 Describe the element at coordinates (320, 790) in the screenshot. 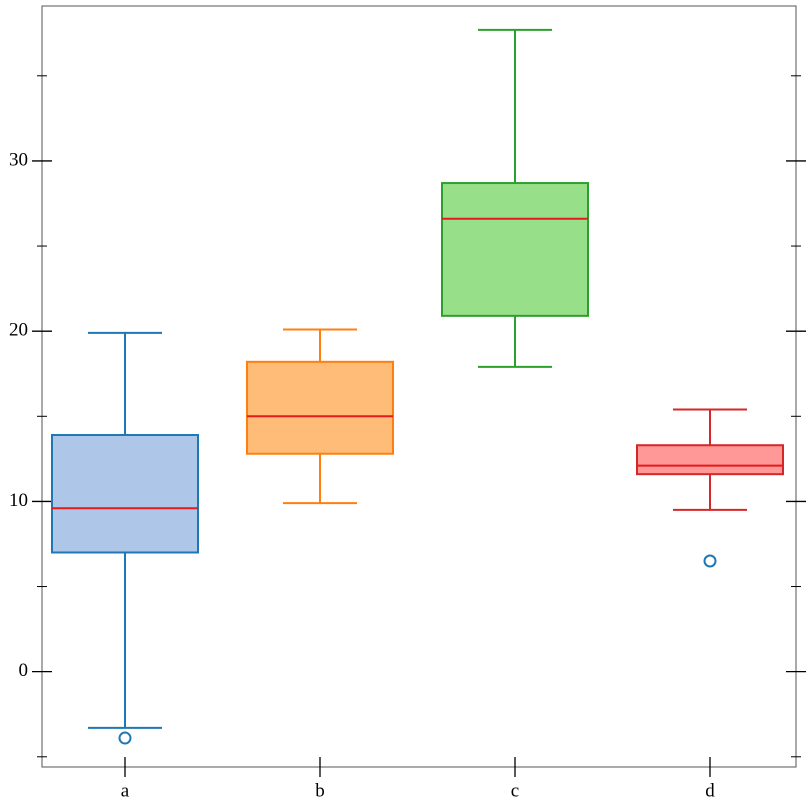

I see `x-tick-label: b` at that location.